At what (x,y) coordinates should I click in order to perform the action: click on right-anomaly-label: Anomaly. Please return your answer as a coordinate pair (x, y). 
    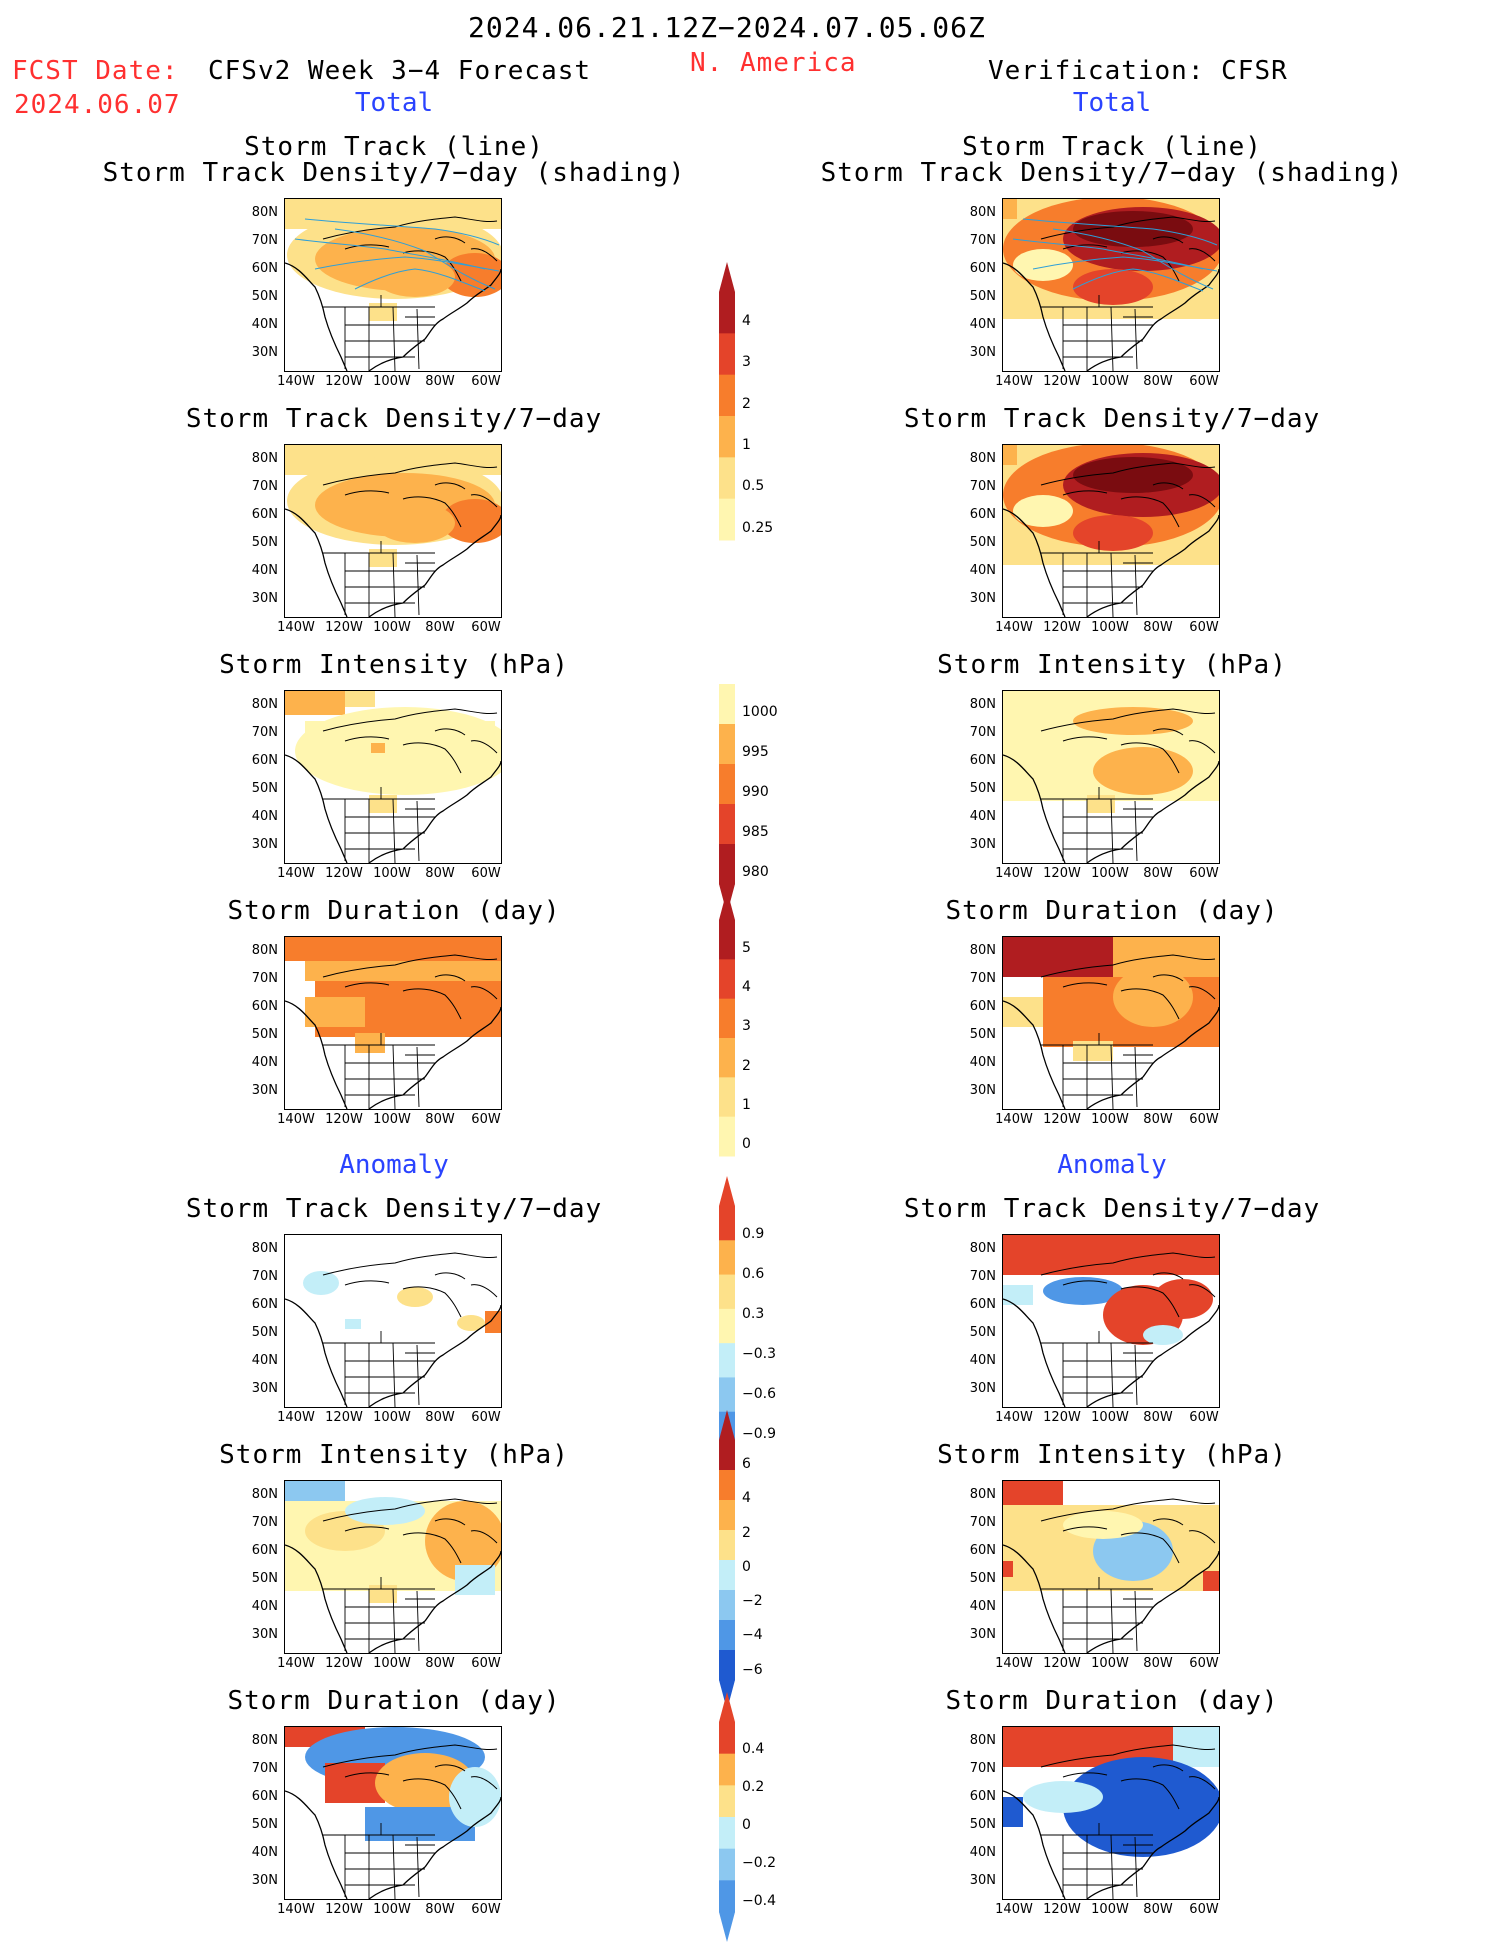
    Looking at the image, I should click on (1112, 1165).